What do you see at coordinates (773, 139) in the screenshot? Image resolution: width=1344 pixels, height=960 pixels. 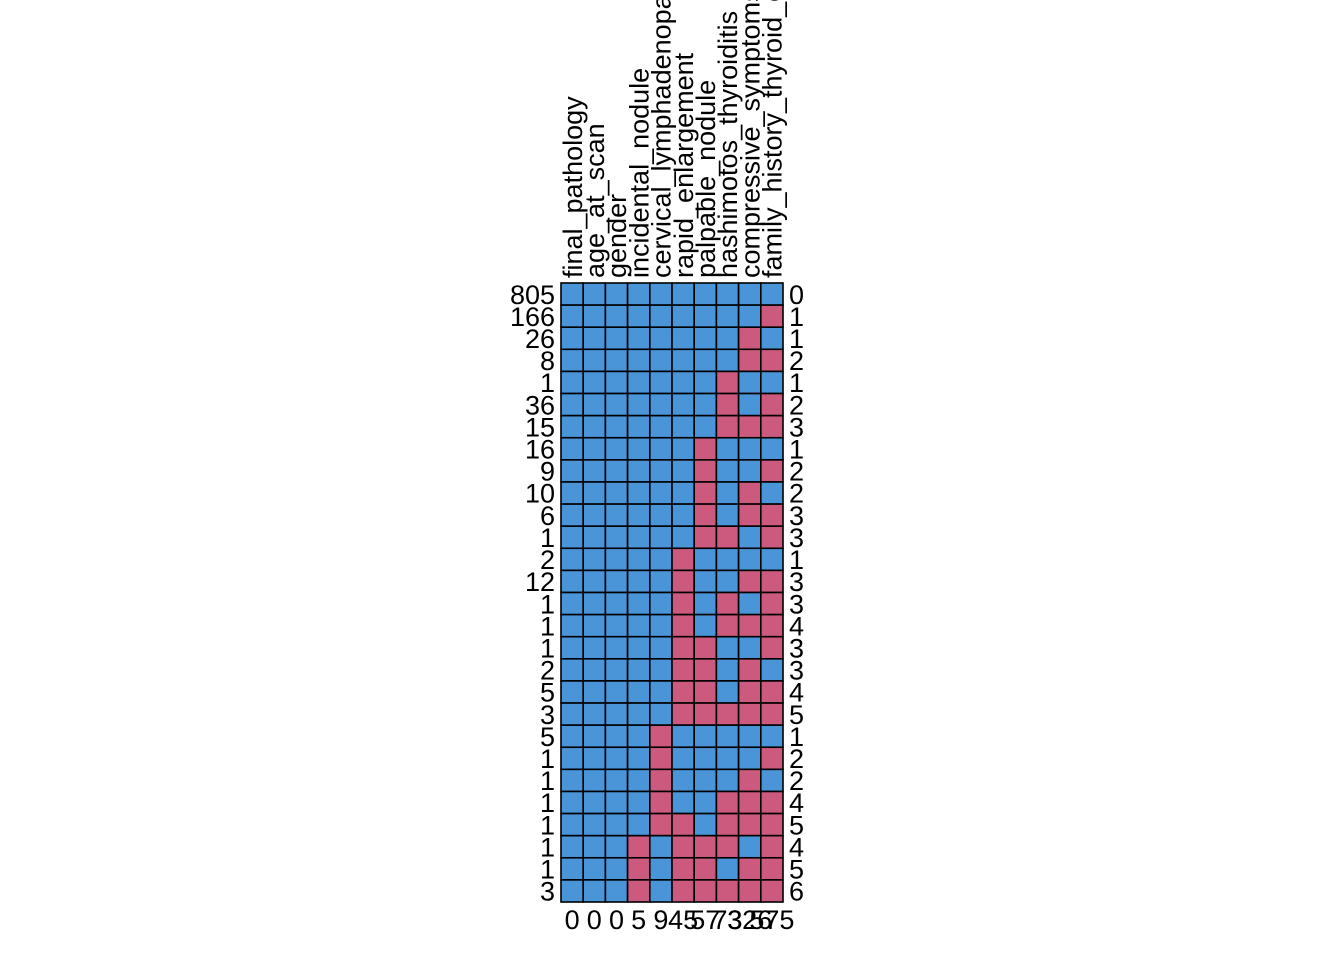 I see `variable-label: family_history_thyroid_cancer` at bounding box center [773, 139].